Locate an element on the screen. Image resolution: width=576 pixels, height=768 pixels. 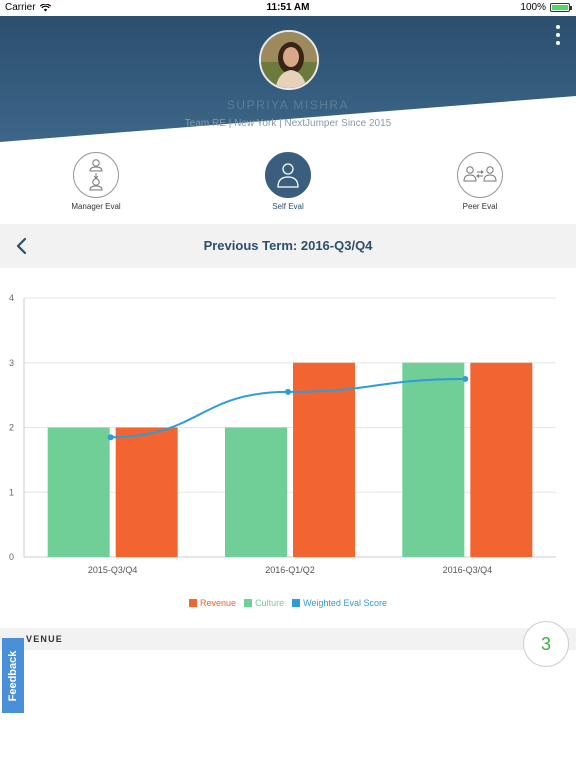
y-tick-label: 0 is located at coordinates (11, 557).